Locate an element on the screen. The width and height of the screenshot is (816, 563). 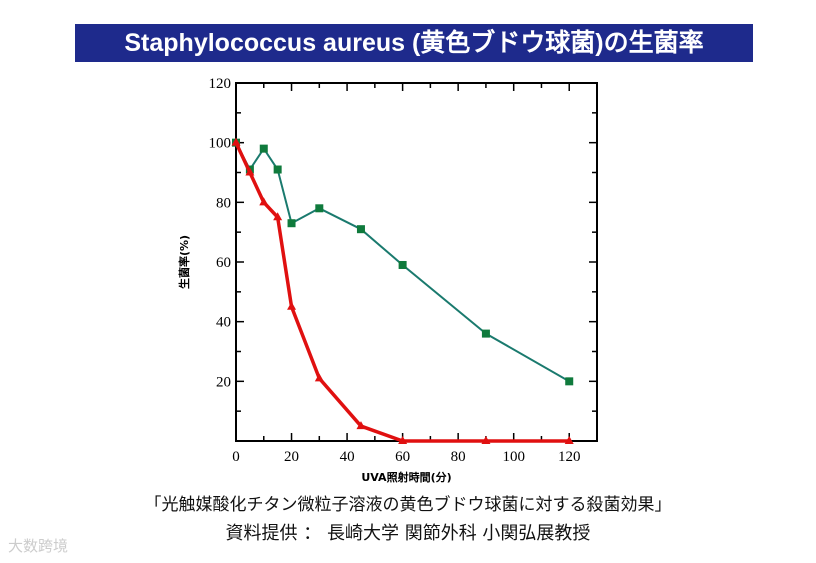
x-tick-label: 0 is located at coordinates (236, 457).